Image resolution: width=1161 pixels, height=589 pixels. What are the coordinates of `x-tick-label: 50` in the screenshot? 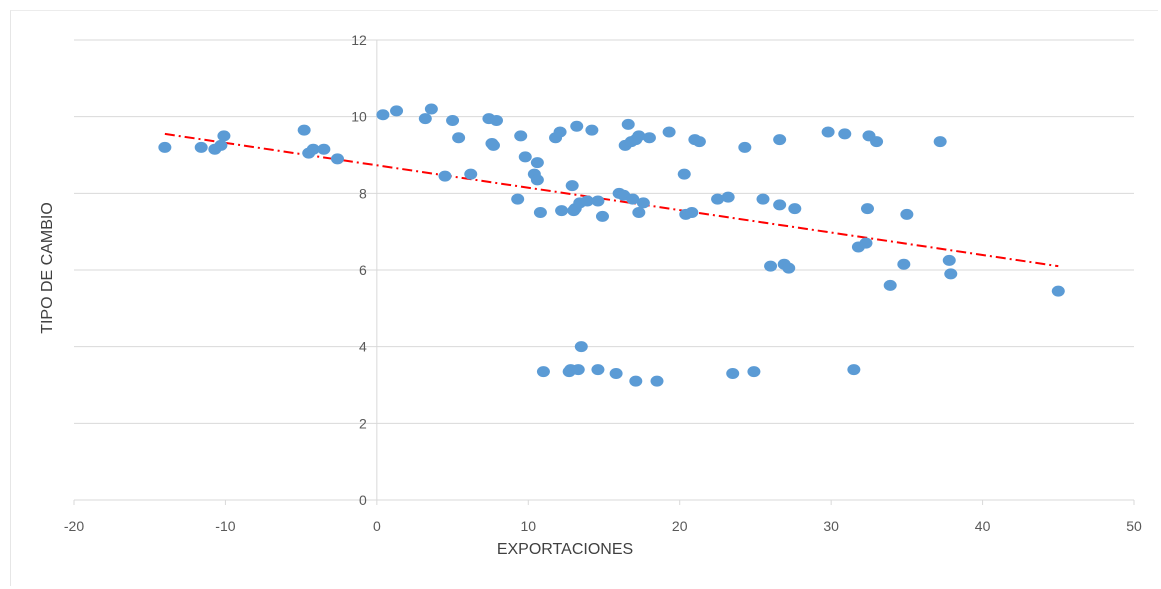 It's located at (1134, 526).